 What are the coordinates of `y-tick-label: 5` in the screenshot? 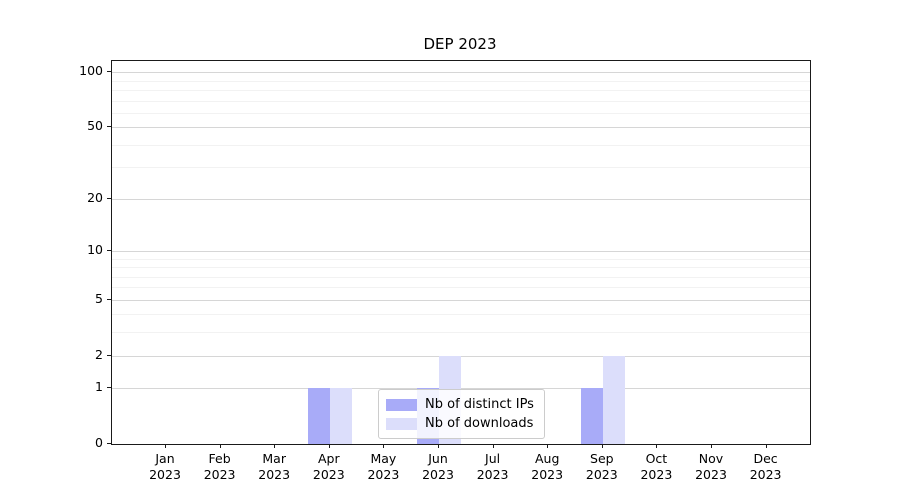 It's located at (99, 298).